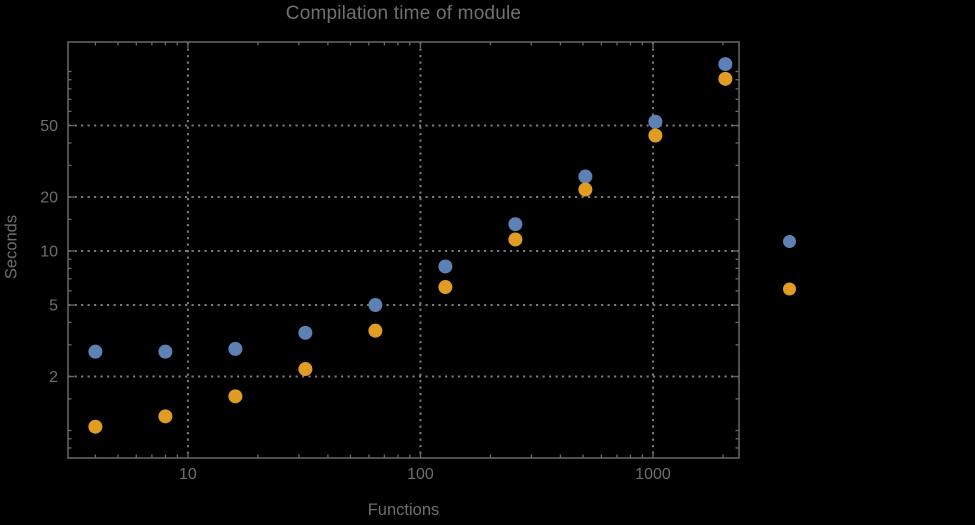  Describe the element at coordinates (49, 252) in the screenshot. I see `y-tick-label: 10` at that location.